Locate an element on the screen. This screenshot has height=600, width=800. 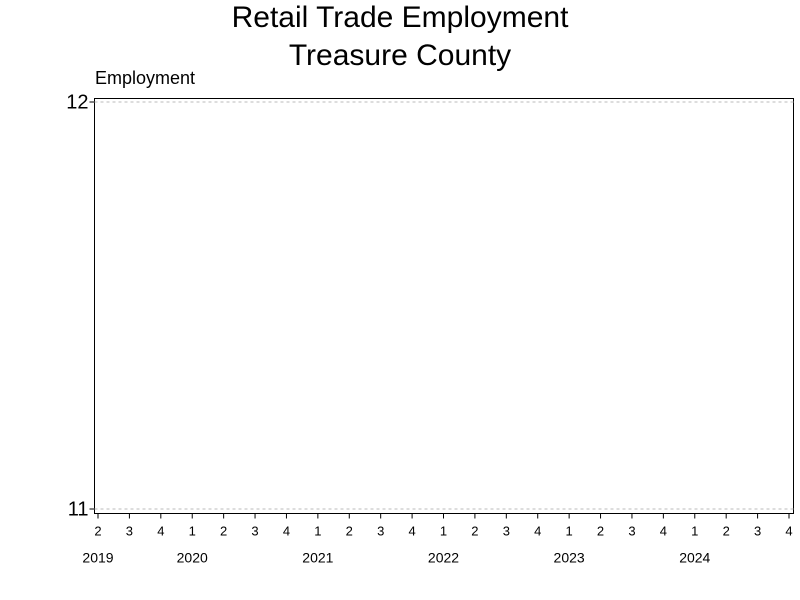
x-group-label: 2019 is located at coordinates (97, 558).